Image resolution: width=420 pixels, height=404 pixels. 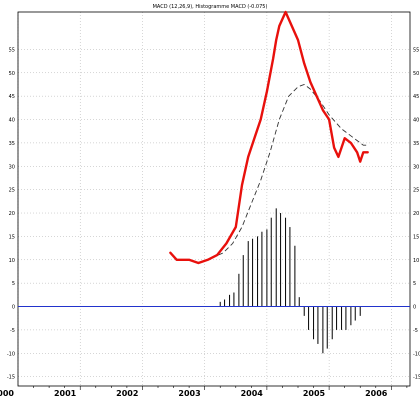 I want to click on y-tick-label-left: 15, so click(x=12, y=237).